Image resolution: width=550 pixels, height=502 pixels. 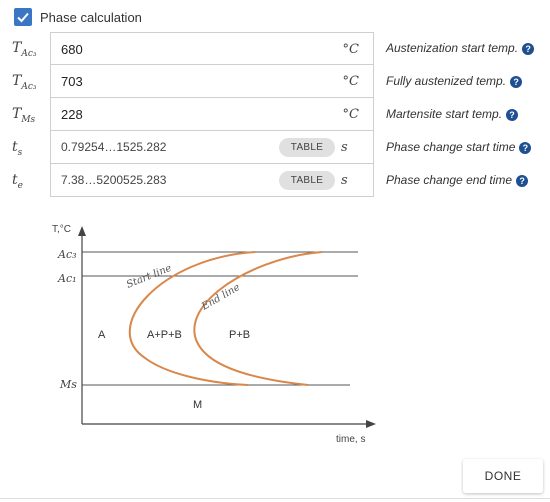 What do you see at coordinates (220, 297) in the screenshot?
I see `end-line-label: End line` at bounding box center [220, 297].